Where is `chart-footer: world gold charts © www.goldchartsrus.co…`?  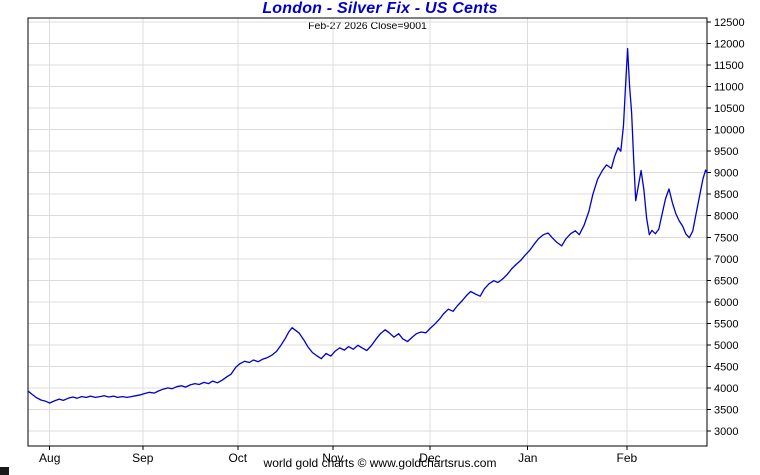
chart-footer: world gold charts © www.goldchartsrus.co… is located at coordinates (380, 463).